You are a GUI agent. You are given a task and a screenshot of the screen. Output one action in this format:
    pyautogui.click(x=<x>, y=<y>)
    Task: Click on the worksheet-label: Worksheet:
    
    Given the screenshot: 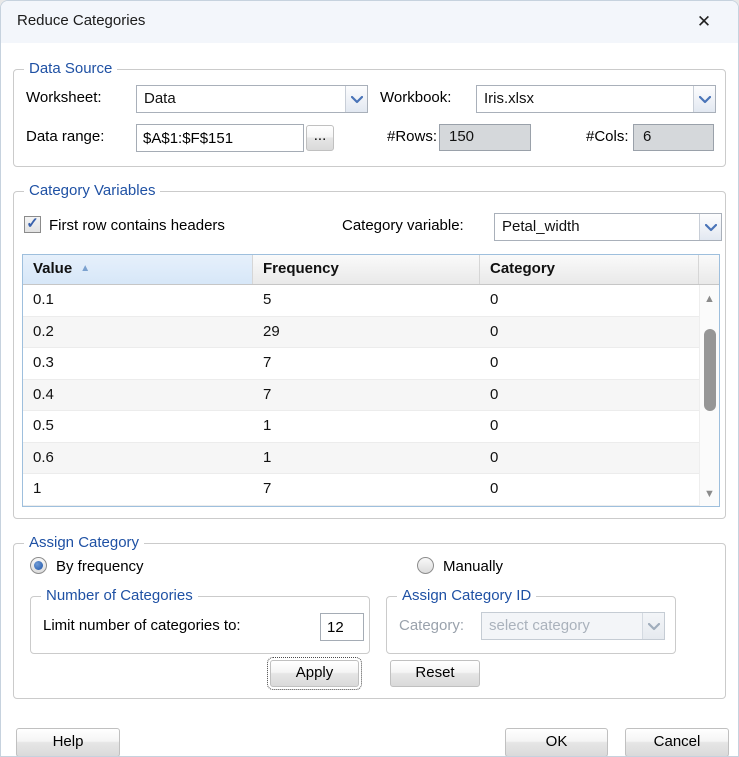 What is the action you would take?
    pyautogui.click(x=64, y=97)
    